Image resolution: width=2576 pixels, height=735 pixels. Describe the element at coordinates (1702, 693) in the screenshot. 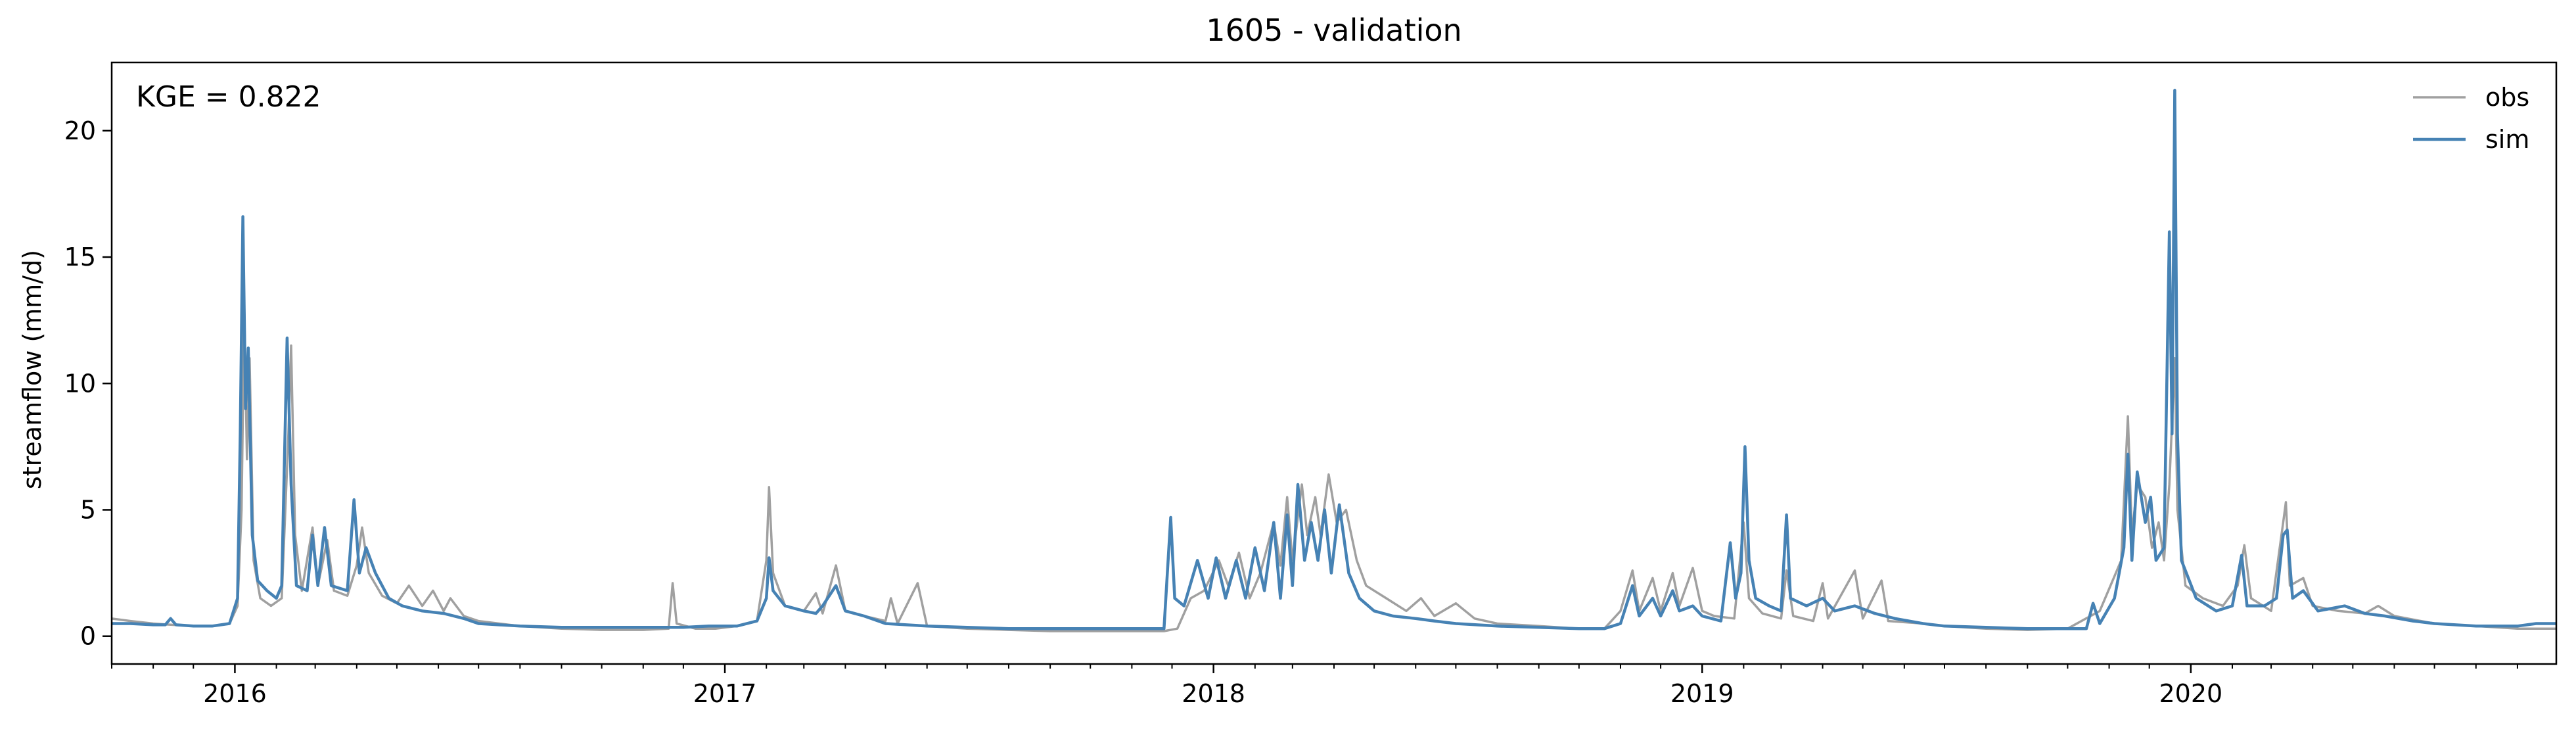

I see `x-tick-label: 2019` at that location.